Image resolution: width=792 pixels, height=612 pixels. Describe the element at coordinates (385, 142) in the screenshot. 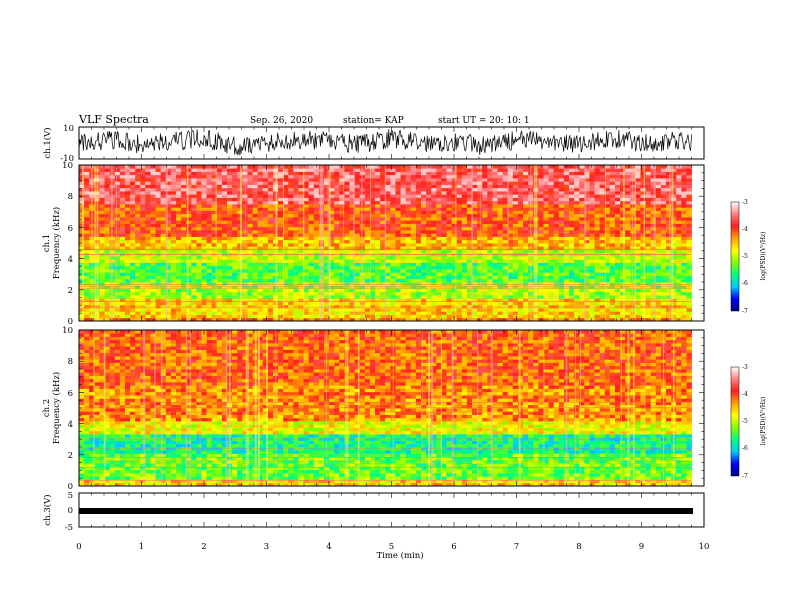

I see `ch1-waveform-path` at that location.